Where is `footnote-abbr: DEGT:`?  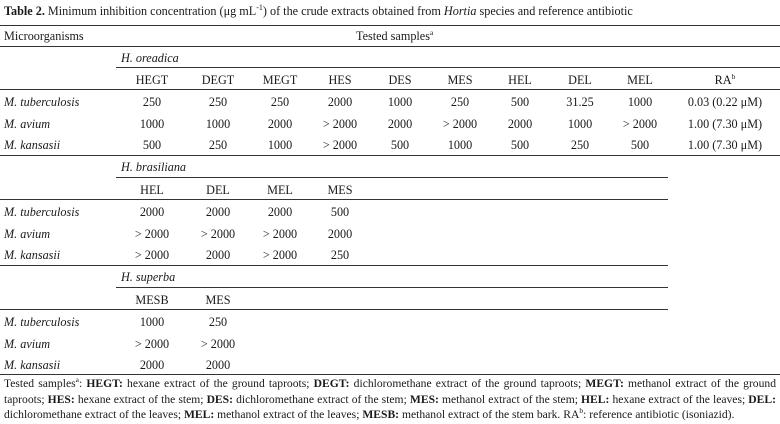 footnote-abbr: DEGT: is located at coordinates (331, 383).